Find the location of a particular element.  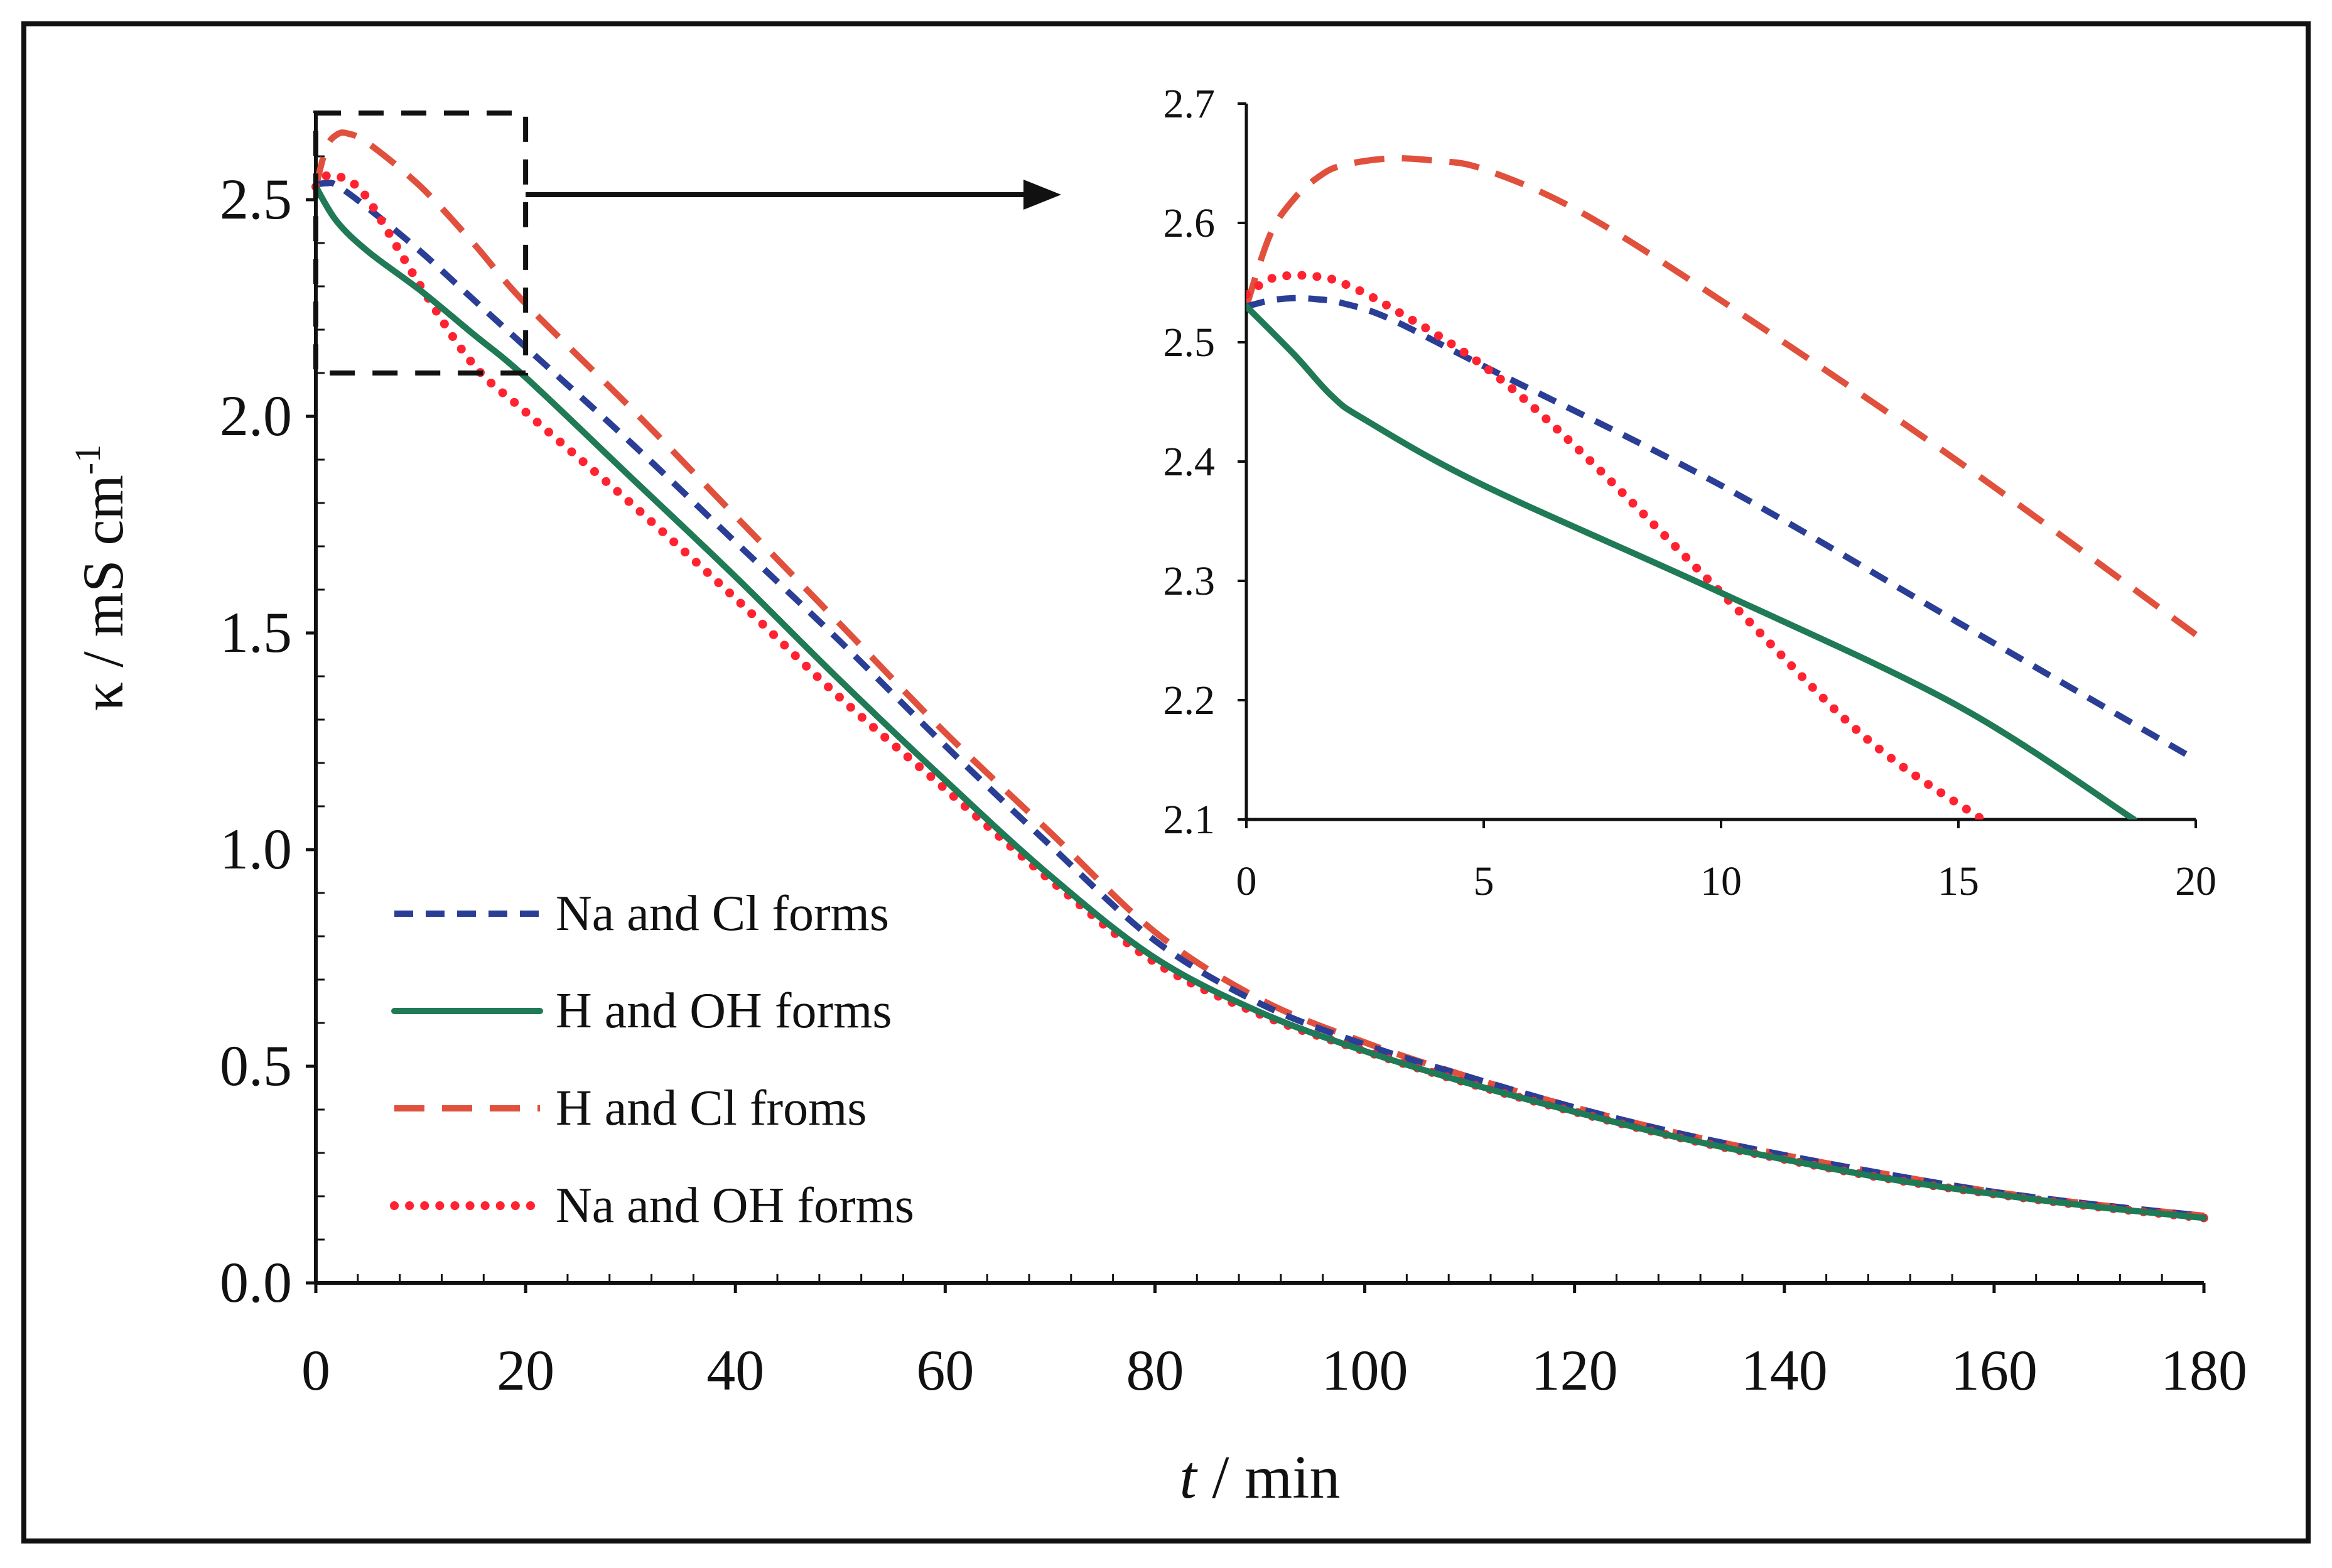

inset-x-tick-label: 10 is located at coordinates (1721, 881).